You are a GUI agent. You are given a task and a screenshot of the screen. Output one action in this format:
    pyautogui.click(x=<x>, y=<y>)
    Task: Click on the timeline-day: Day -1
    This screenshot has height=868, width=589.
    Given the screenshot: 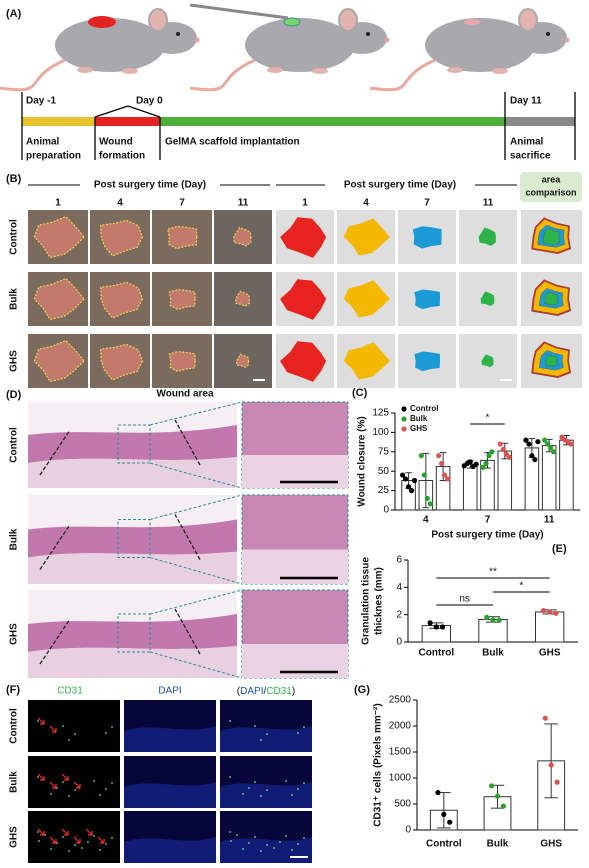 What is the action you would take?
    pyautogui.click(x=41, y=101)
    